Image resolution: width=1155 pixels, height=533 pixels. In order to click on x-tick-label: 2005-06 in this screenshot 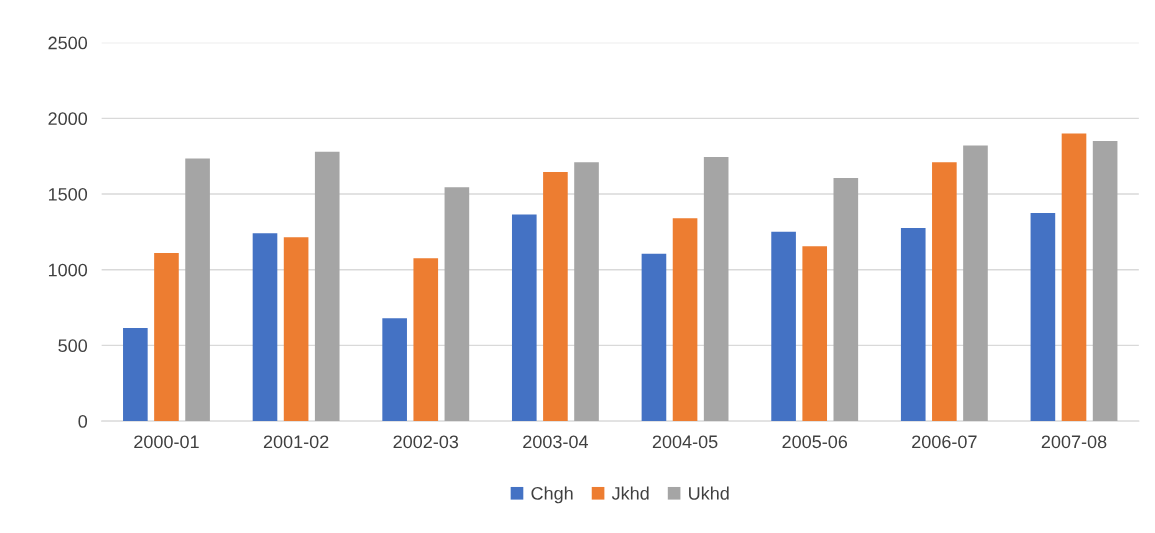, I will do `click(815, 442)`.